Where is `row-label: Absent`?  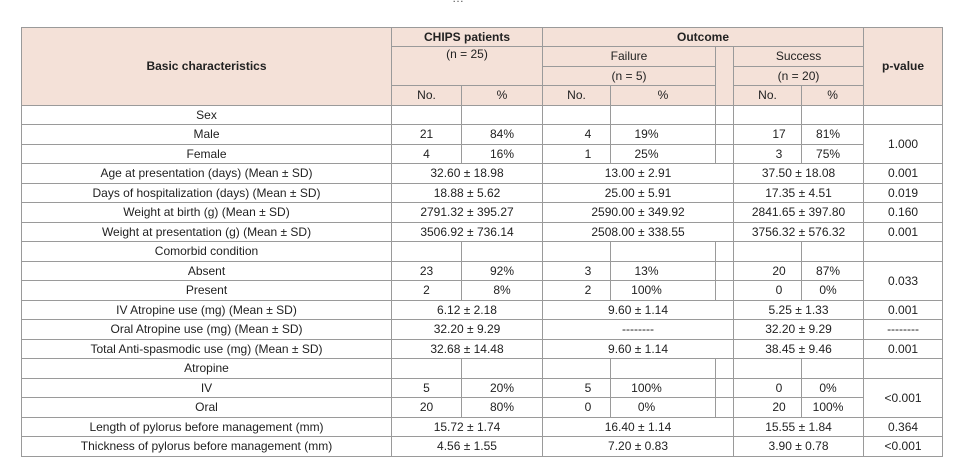 row-label: Absent is located at coordinates (206, 270).